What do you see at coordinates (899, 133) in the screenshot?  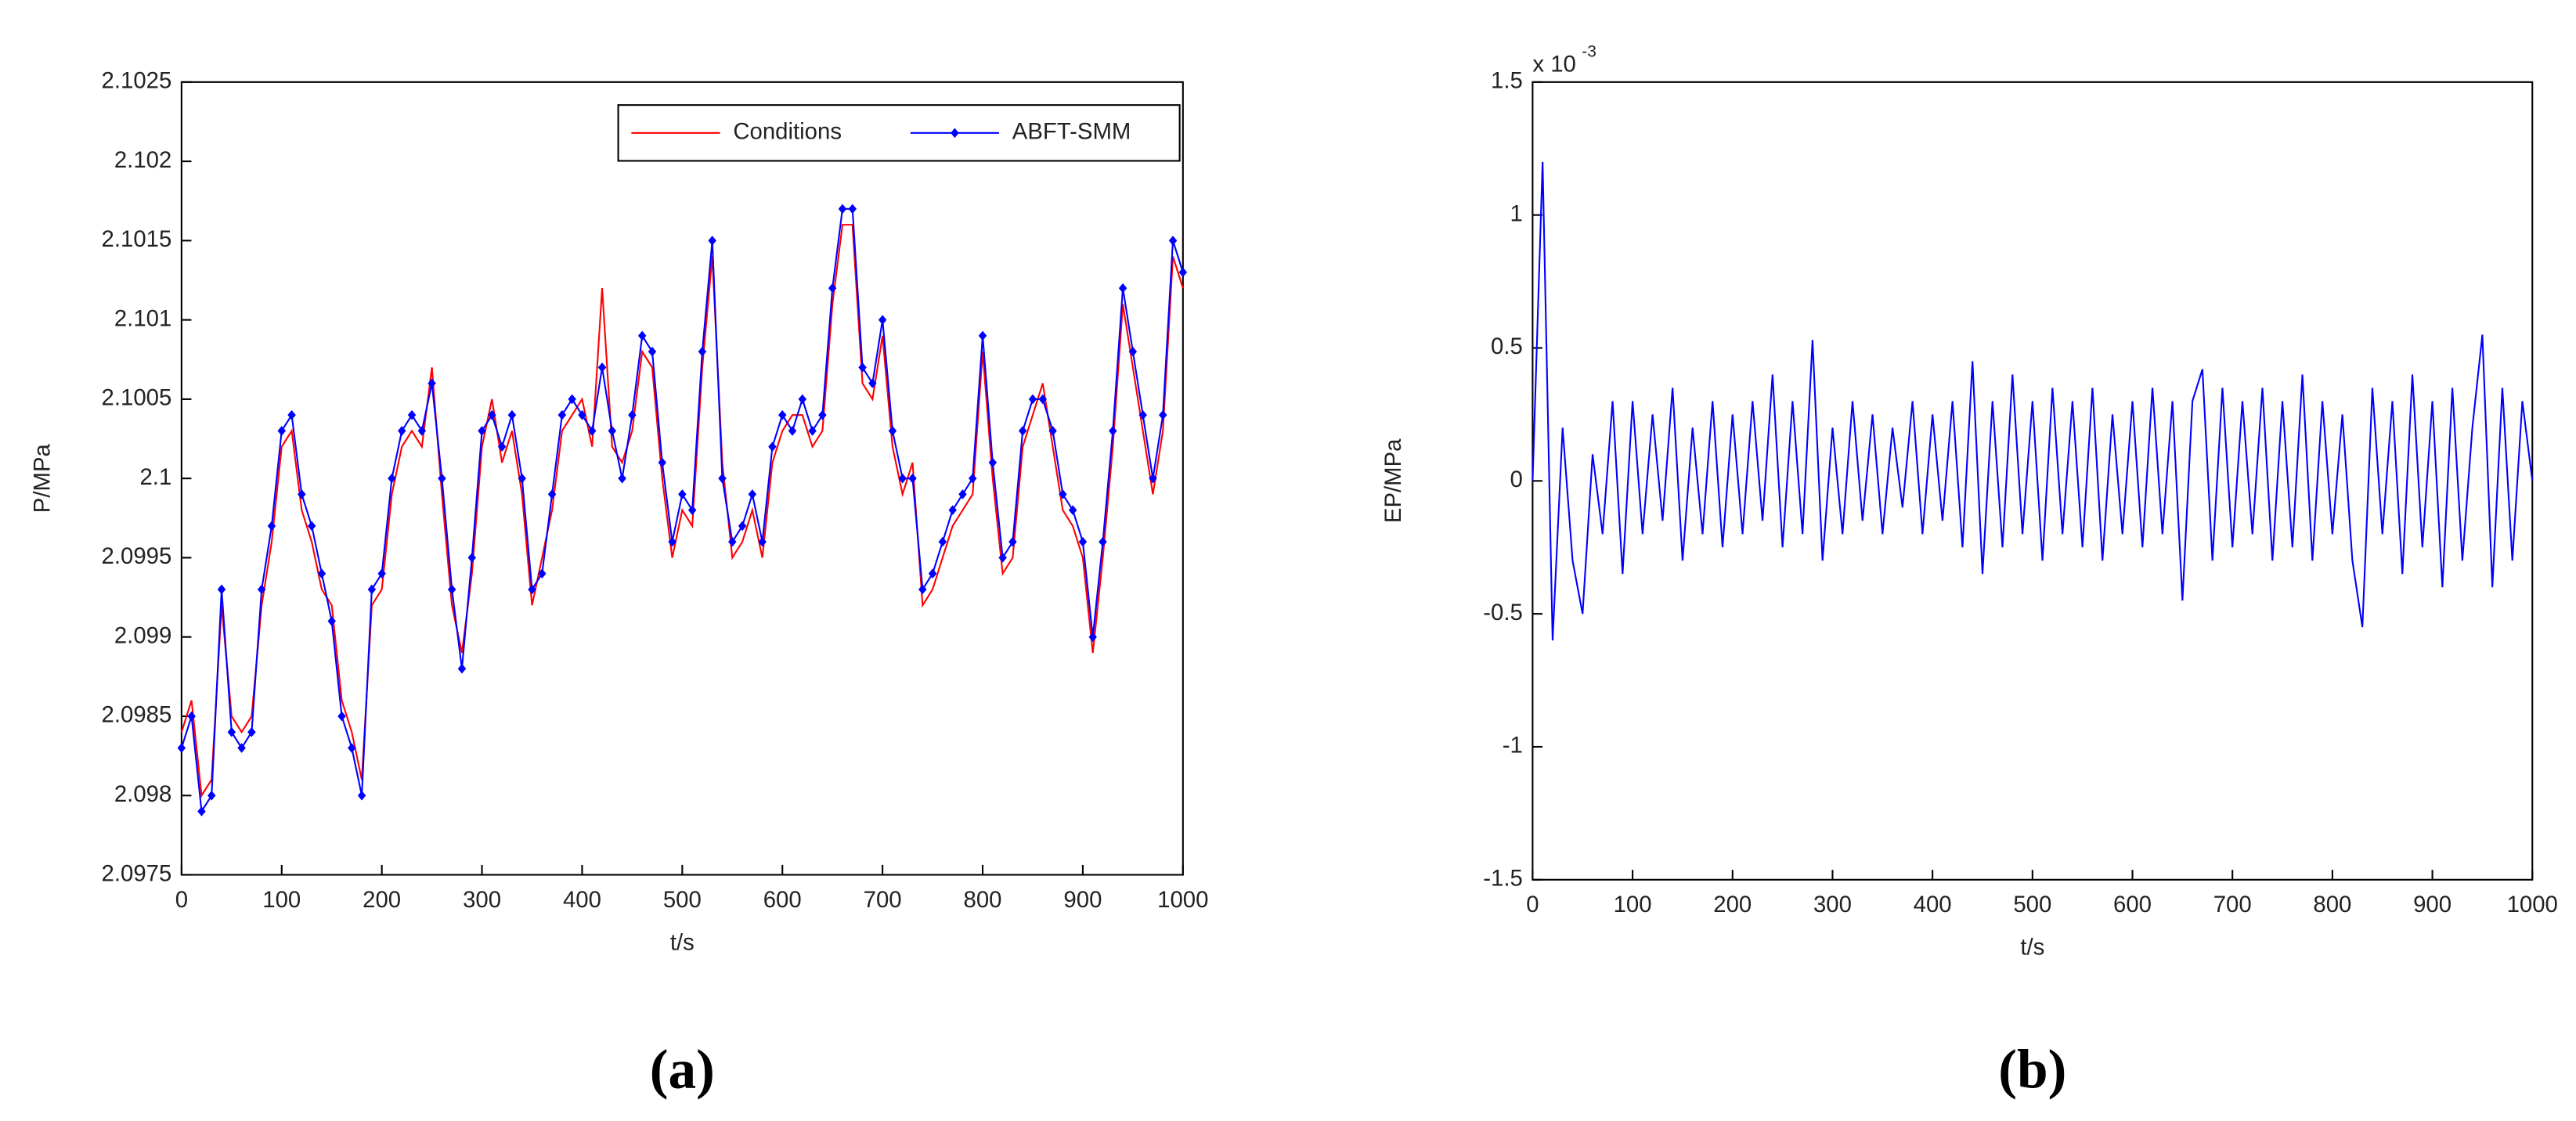 I see `legend: Conditions ABFT-SMM` at bounding box center [899, 133].